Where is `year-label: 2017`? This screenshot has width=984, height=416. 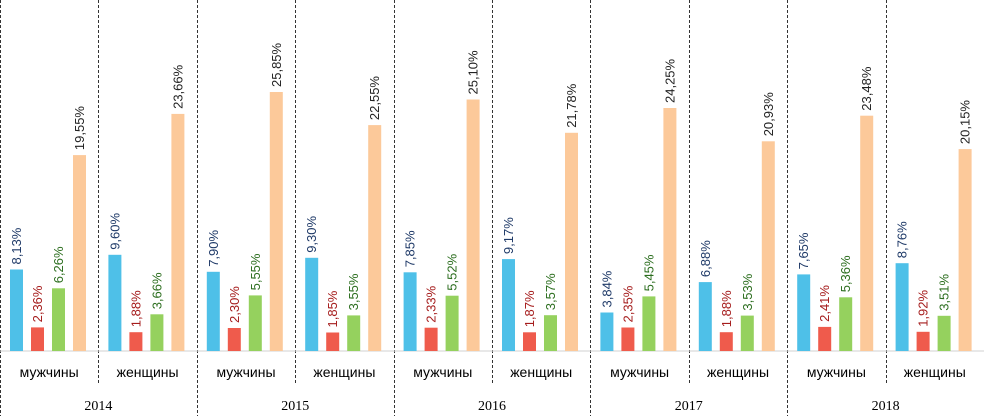
year-label: 2017 is located at coordinates (689, 406).